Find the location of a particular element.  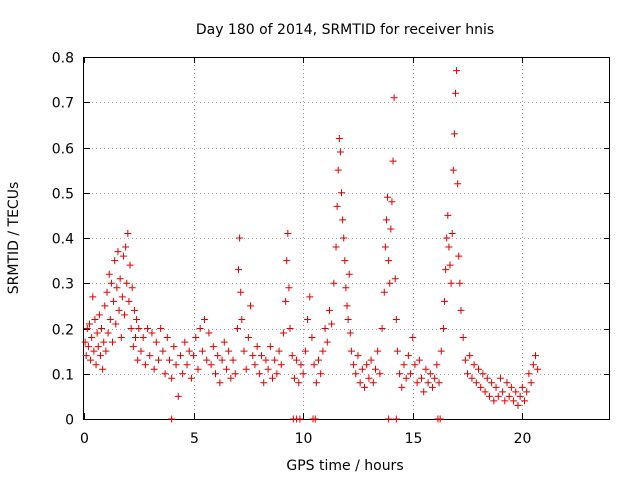

x-tick-label: 0 is located at coordinates (84, 439).